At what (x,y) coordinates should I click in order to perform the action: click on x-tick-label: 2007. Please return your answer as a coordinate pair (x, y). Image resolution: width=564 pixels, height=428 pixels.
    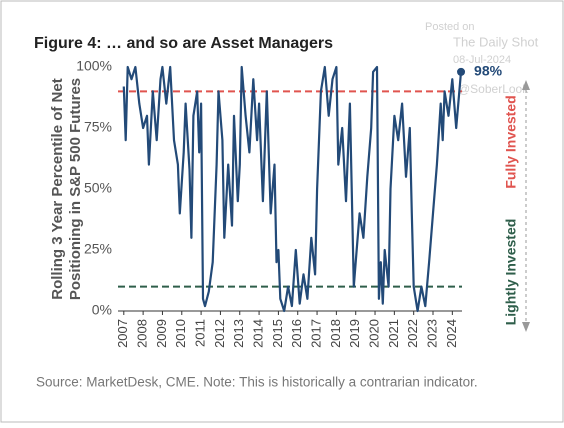
    Looking at the image, I should click on (122, 333).